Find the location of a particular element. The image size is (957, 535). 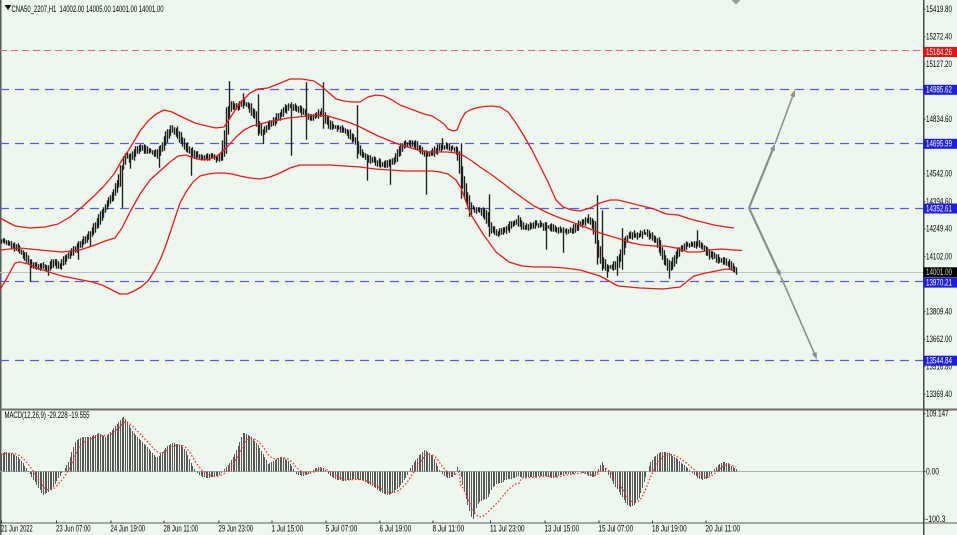

svg-text: 6 Jul 19:00 is located at coordinates (396, 529).